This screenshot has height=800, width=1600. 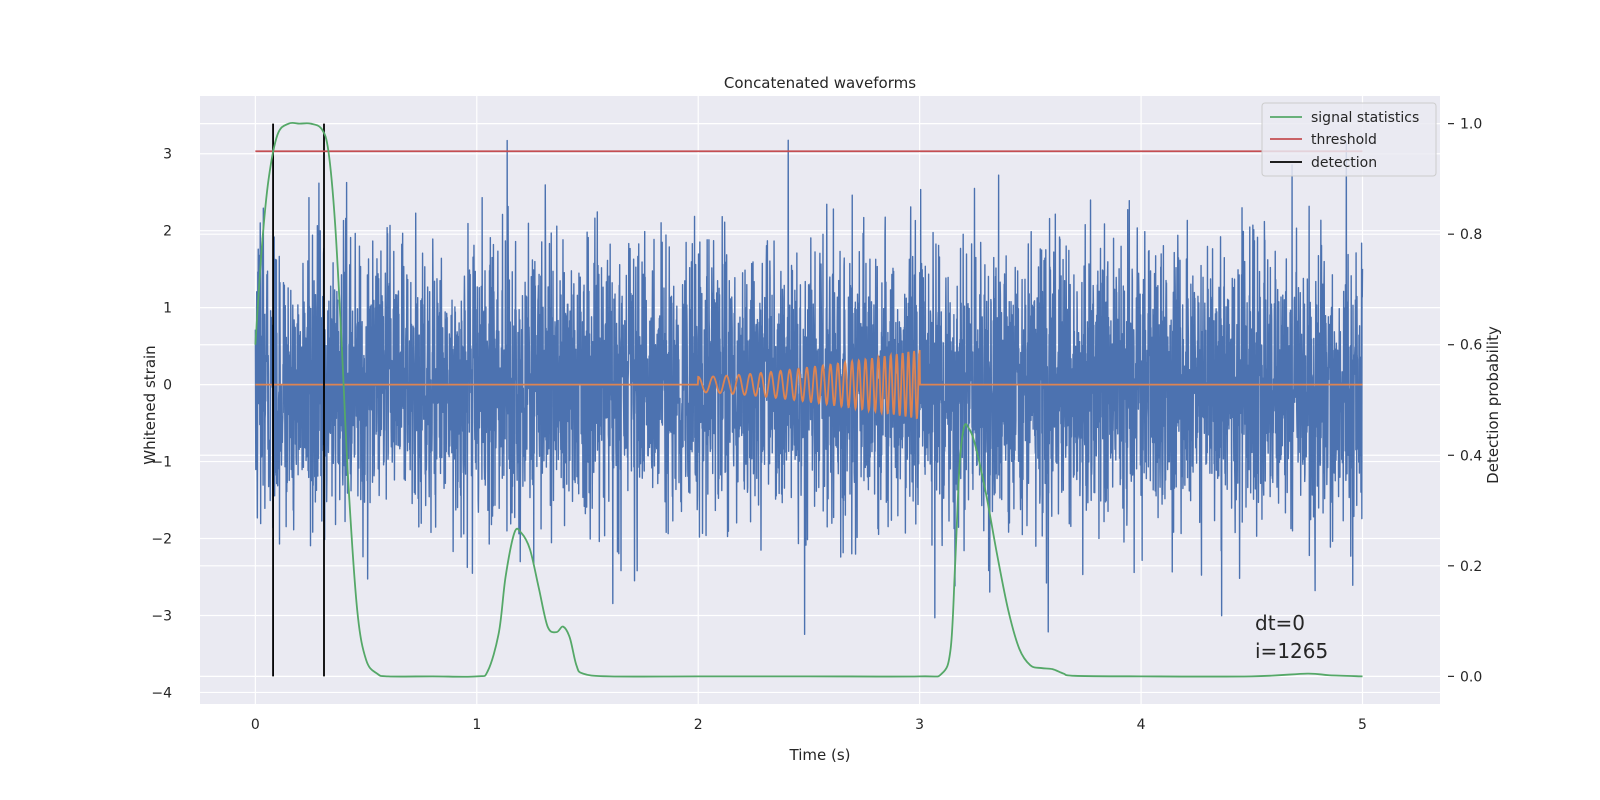 What do you see at coordinates (161, 463) in the screenshot?
I see `y-tick-label: −1` at bounding box center [161, 463].